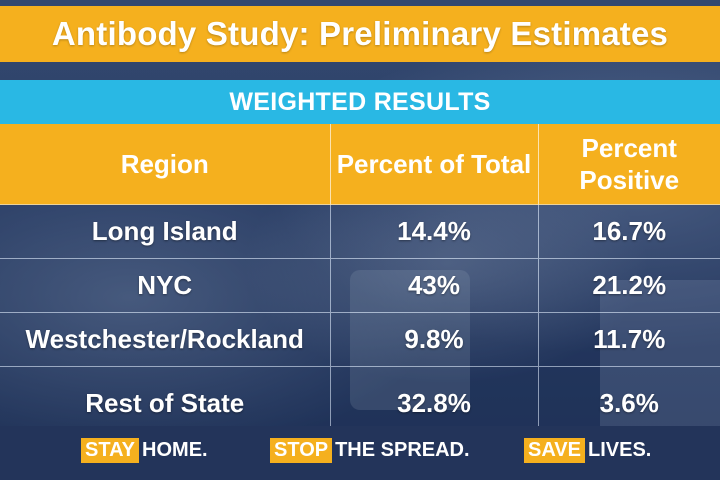 This screenshot has width=720, height=480. I want to click on subtitle: WEIGHTED RESULTS, so click(360, 101).